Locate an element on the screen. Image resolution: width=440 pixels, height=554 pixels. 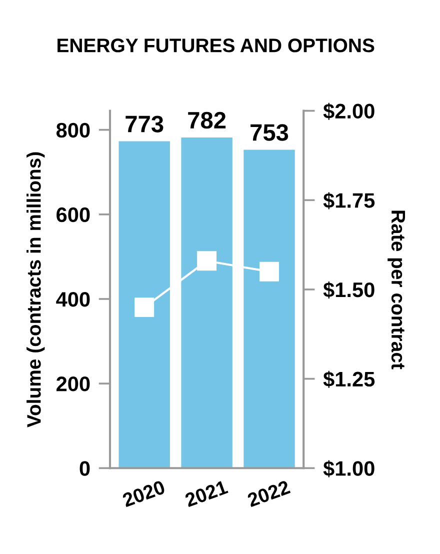
y-tick-label: 400 is located at coordinates (73, 299).